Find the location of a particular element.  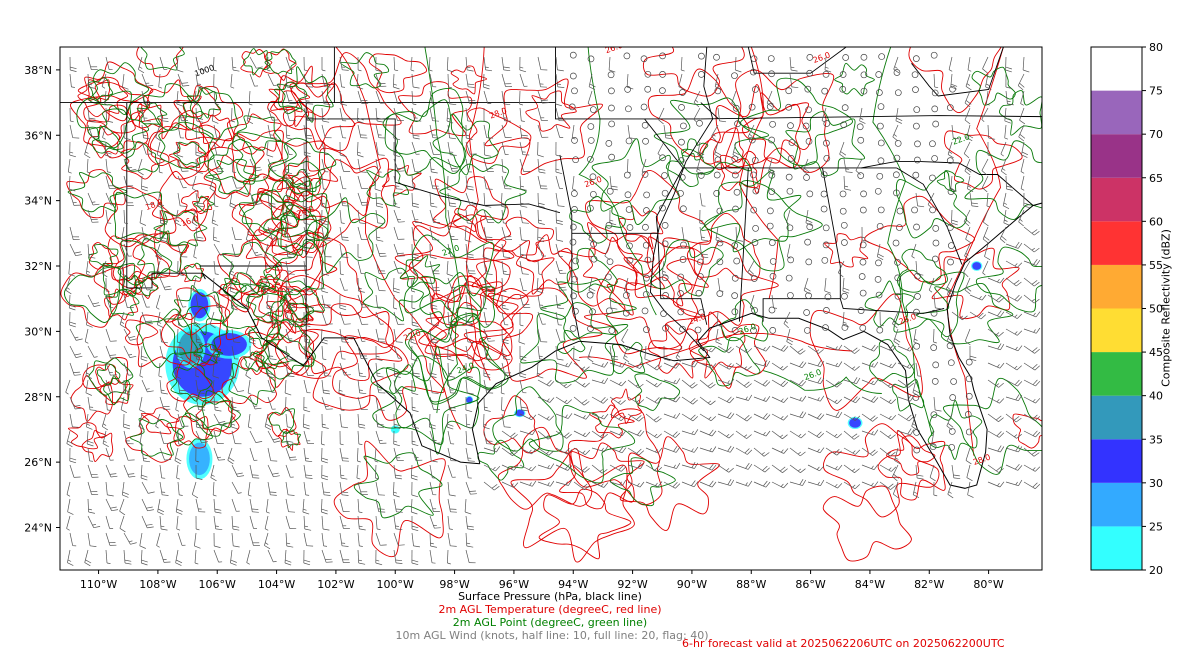

lon-tick-label: 82°W is located at coordinates (929, 584).